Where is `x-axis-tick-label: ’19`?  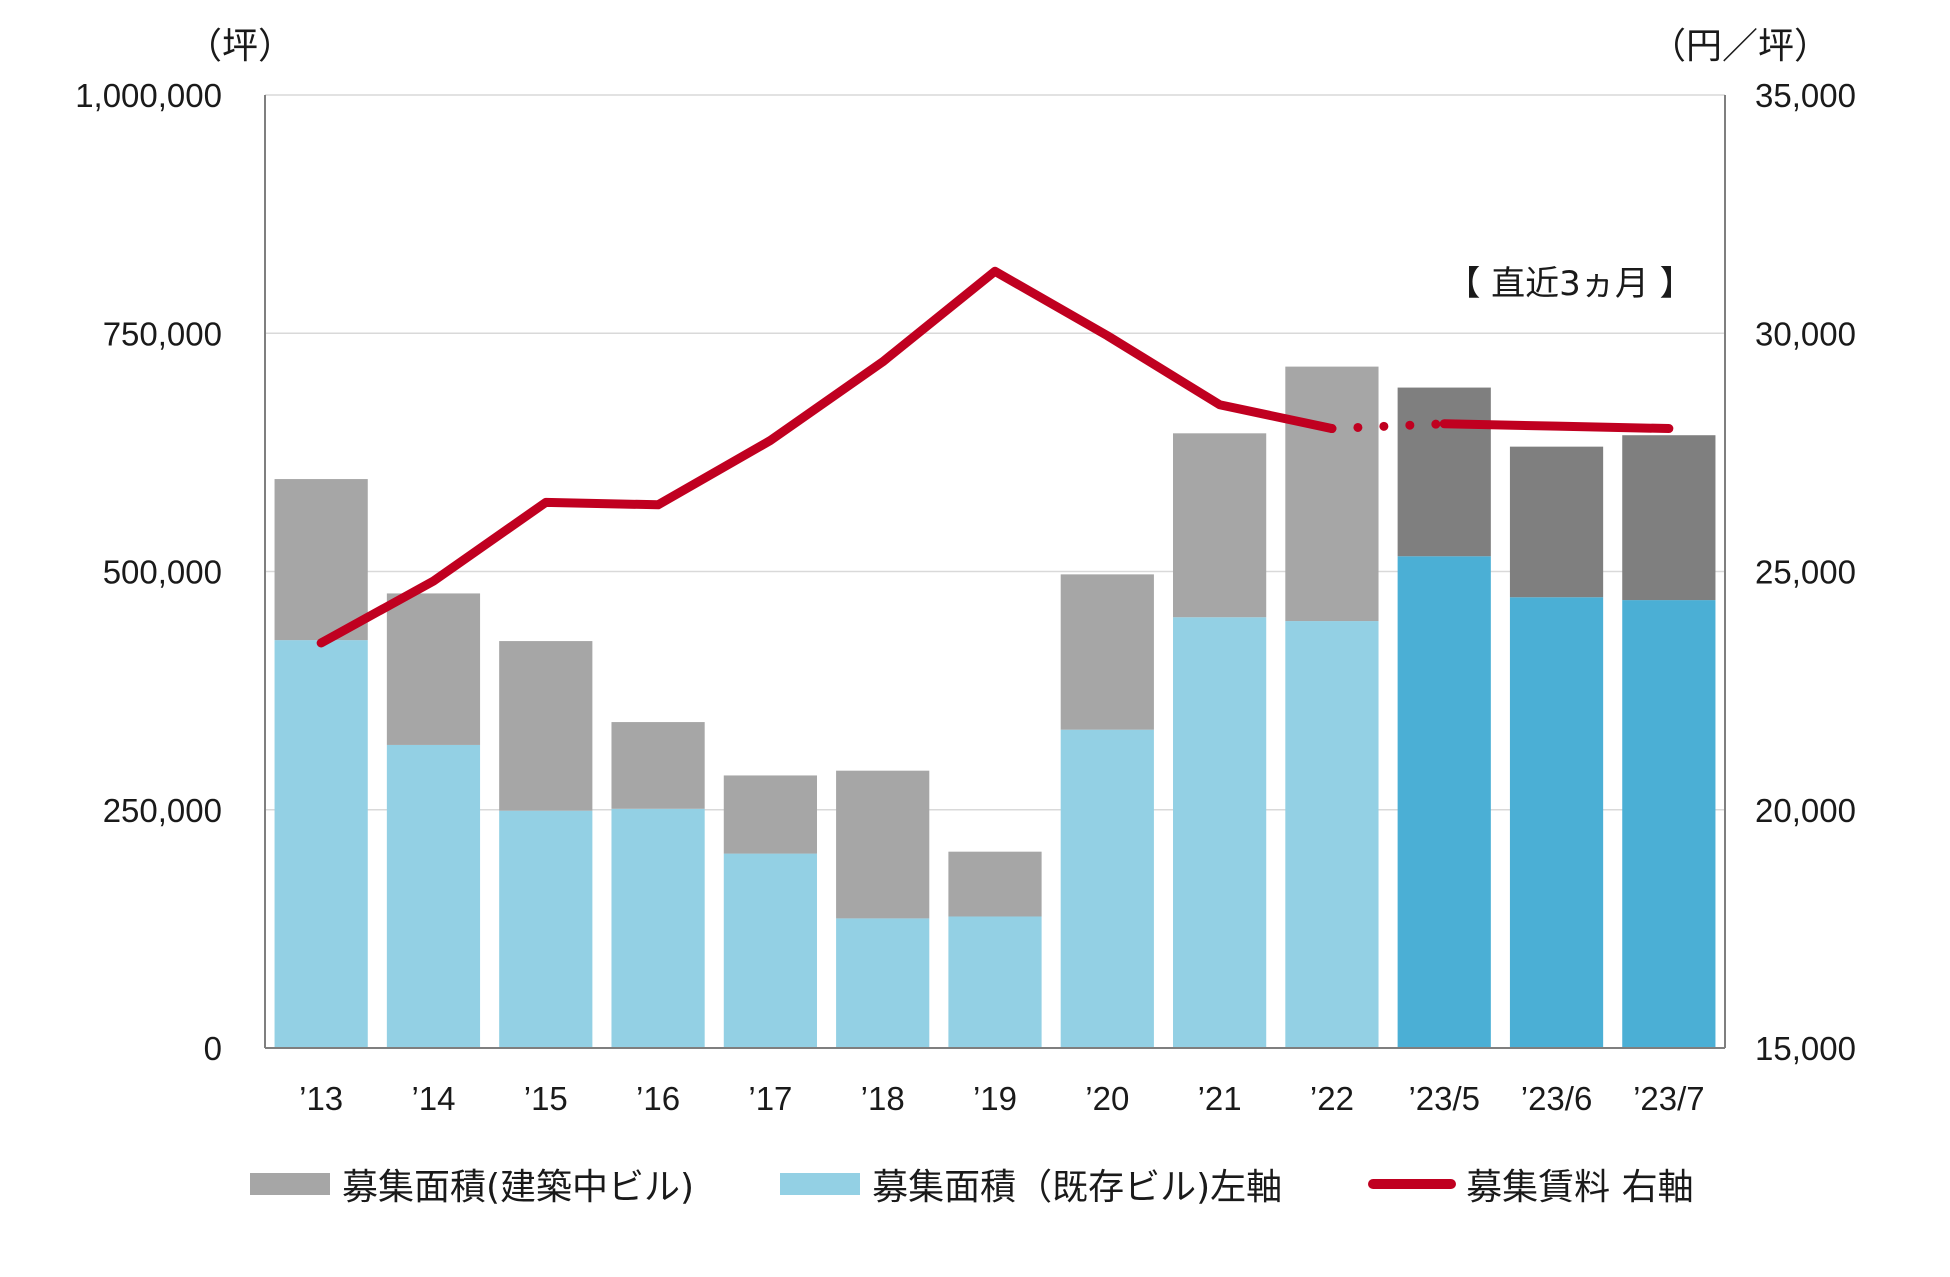
x-axis-tick-label: ’19 is located at coordinates (995, 1098).